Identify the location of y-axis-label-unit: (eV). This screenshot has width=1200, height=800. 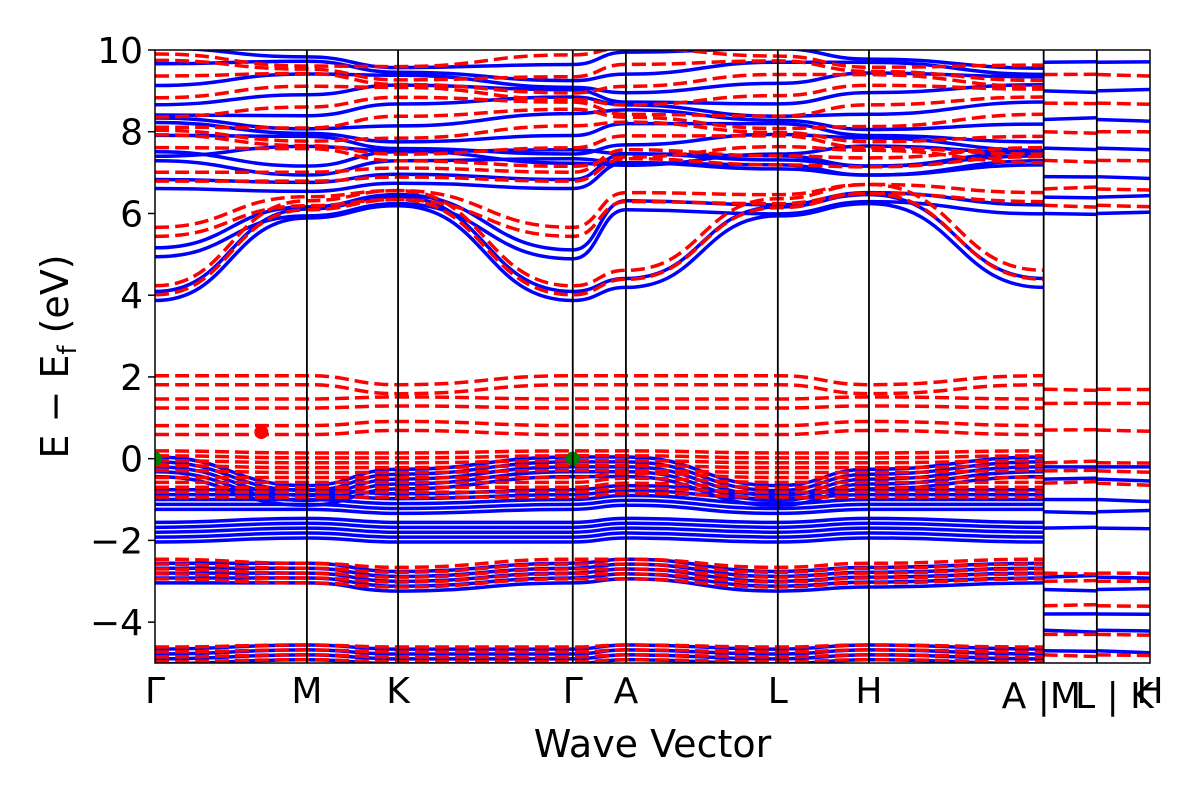
(55, 299).